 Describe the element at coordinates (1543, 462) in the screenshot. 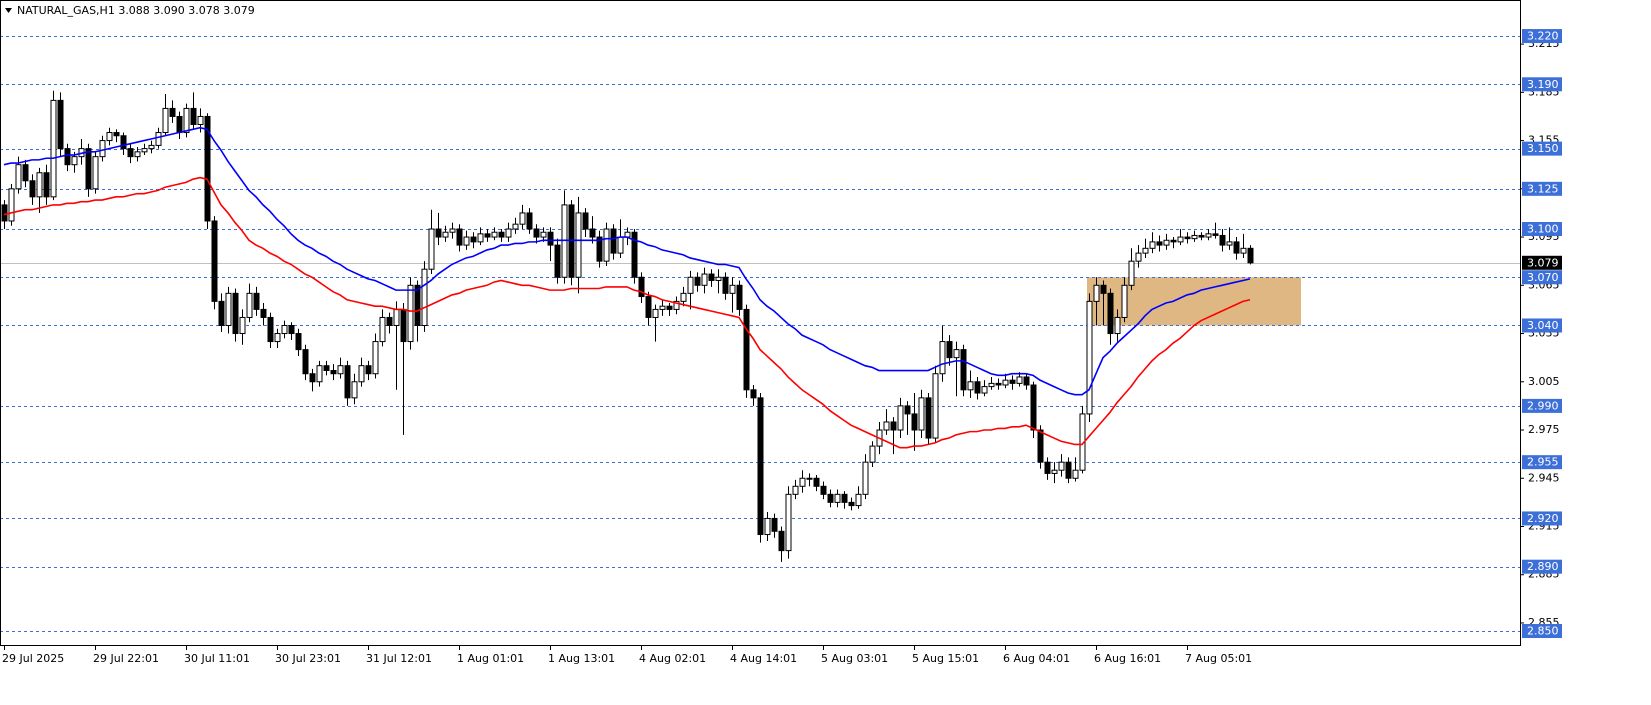

I see `level-label: 2.955` at that location.